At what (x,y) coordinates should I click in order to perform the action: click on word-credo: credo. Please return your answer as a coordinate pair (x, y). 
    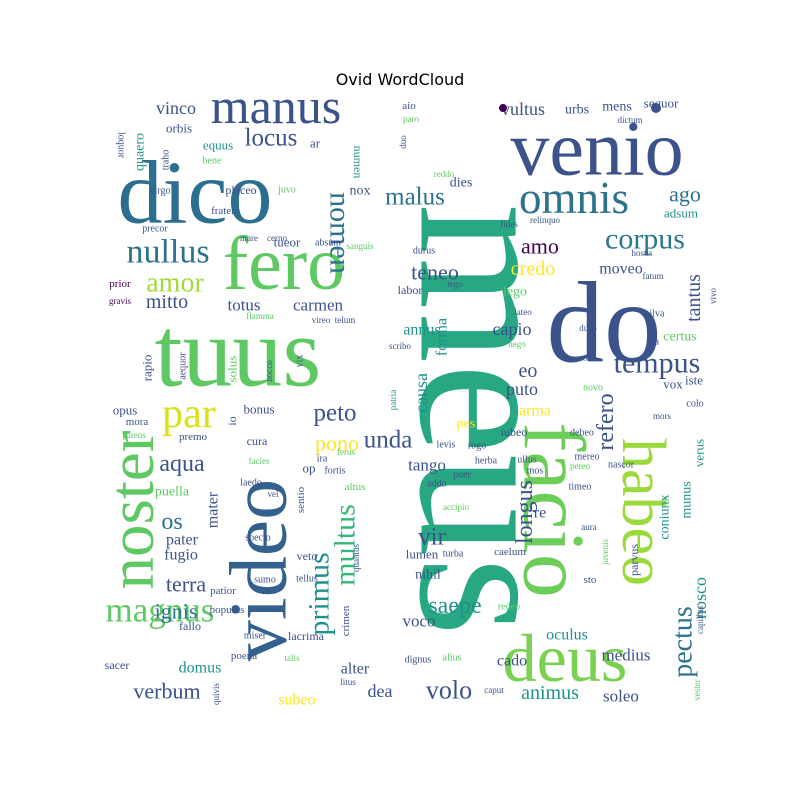
    Looking at the image, I should click on (533, 269).